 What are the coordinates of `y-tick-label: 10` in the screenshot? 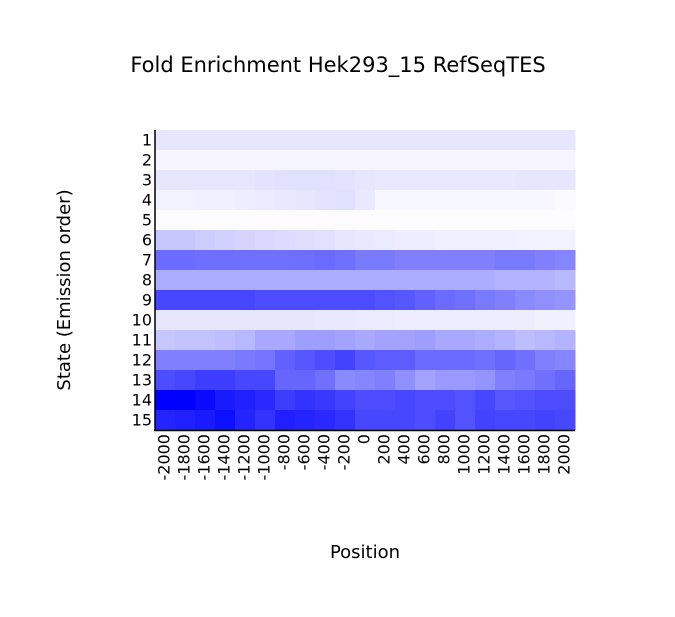 It's located at (142, 320).